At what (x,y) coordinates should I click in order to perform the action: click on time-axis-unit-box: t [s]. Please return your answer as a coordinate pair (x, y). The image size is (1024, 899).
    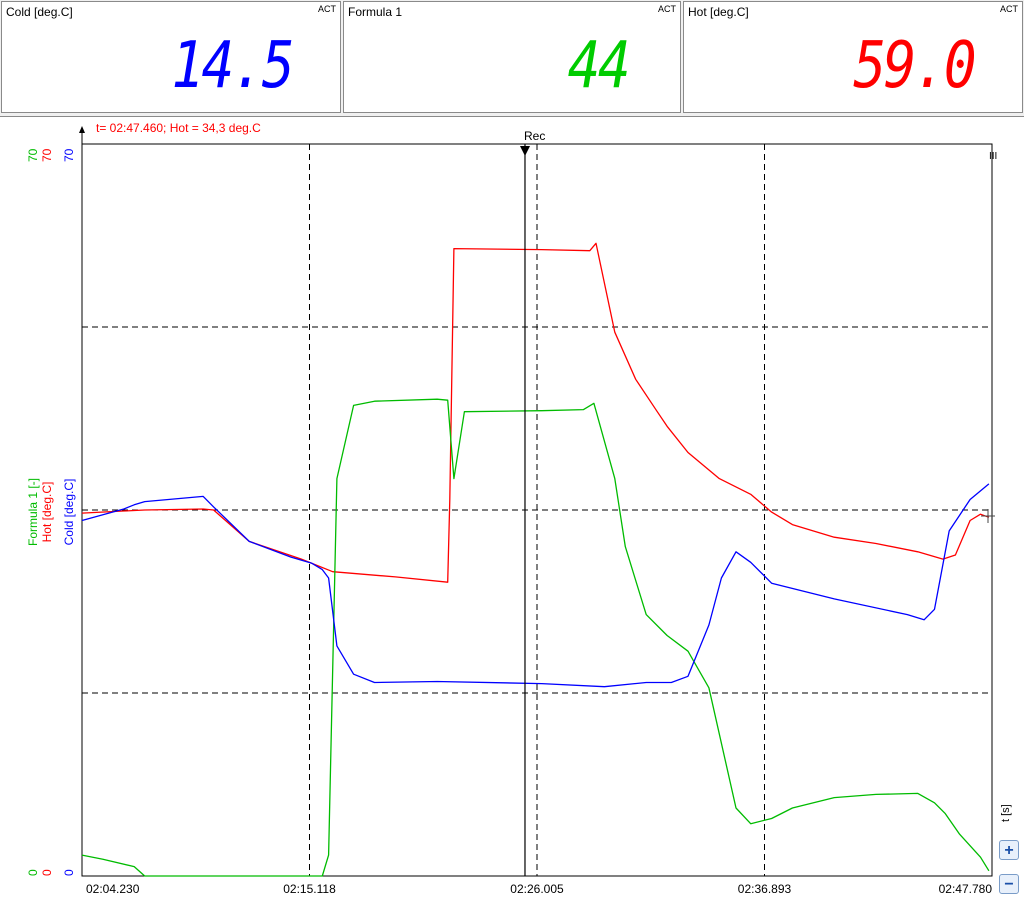
    Looking at the image, I should click on (1010, 821).